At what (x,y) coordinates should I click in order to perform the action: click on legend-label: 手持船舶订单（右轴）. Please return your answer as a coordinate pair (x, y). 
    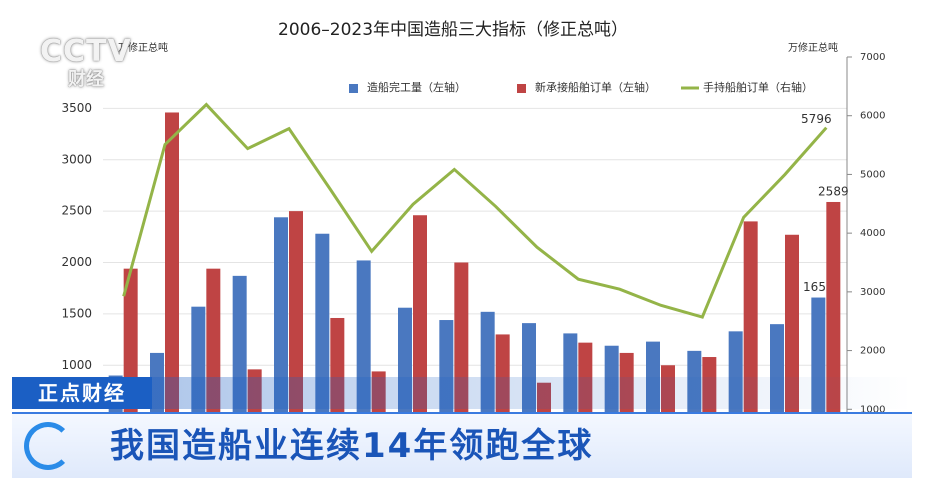
    Looking at the image, I should click on (758, 87).